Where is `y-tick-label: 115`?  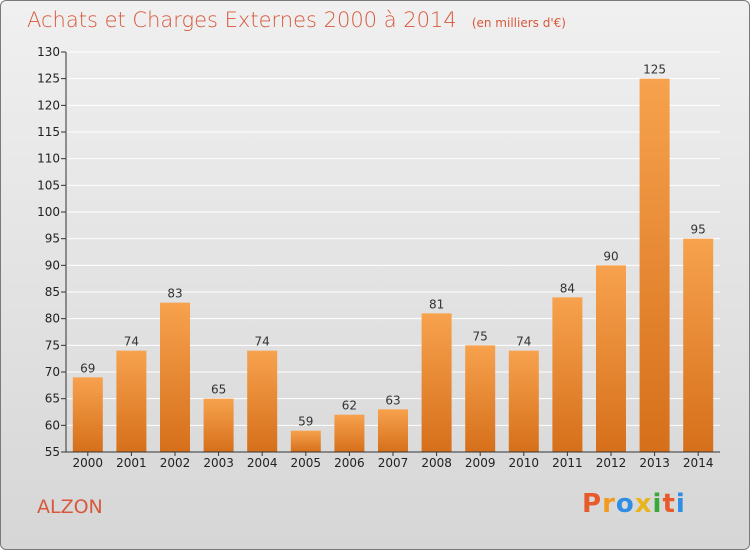 y-tick-label: 115 is located at coordinates (48, 132).